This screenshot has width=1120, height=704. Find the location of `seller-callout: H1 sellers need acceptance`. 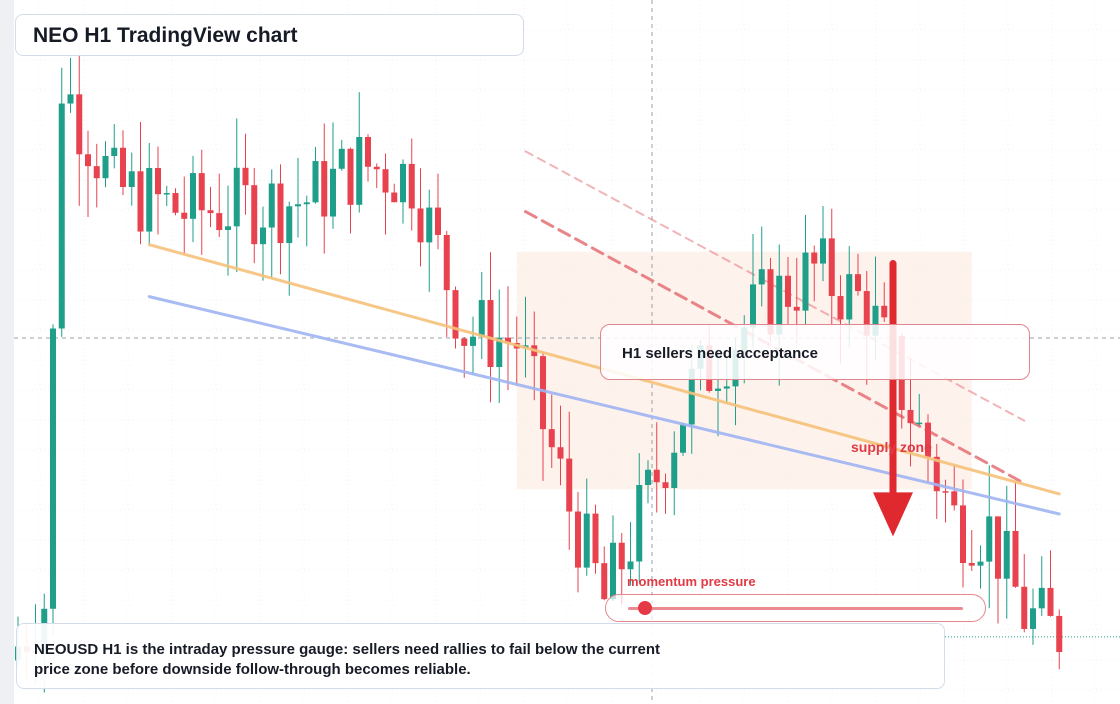

seller-callout: H1 sellers need acceptance is located at coordinates (815, 352).